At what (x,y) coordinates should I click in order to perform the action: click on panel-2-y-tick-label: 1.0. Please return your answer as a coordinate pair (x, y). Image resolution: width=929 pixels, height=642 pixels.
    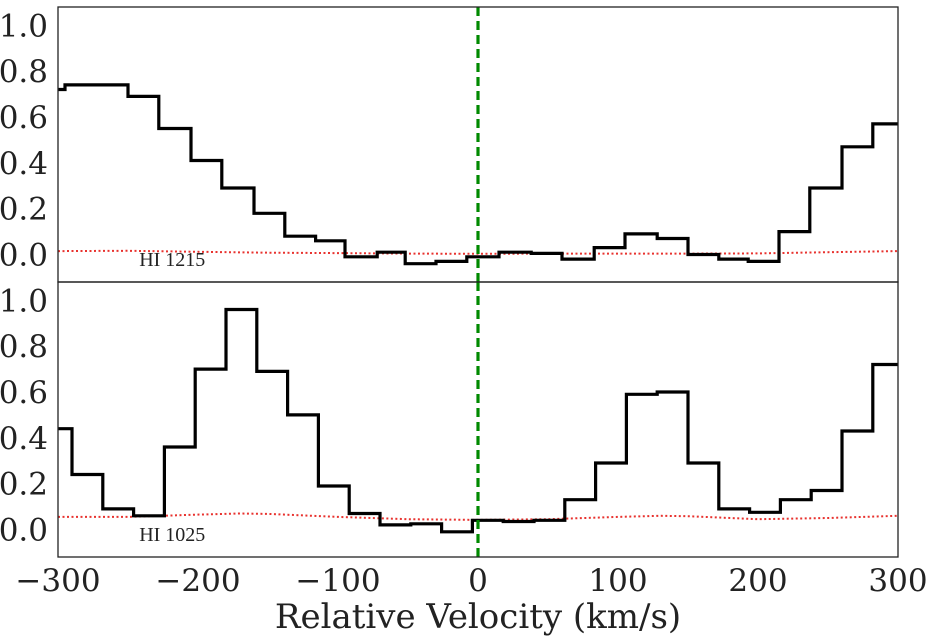
    Looking at the image, I should click on (24, 301).